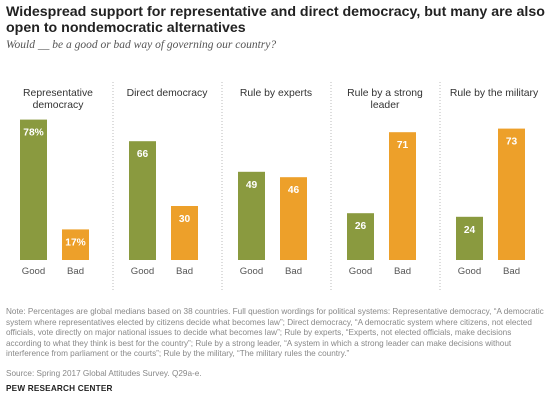 This screenshot has width=550, height=403. Describe the element at coordinates (385, 105) in the screenshot. I see `panel-title-4: leader` at that location.